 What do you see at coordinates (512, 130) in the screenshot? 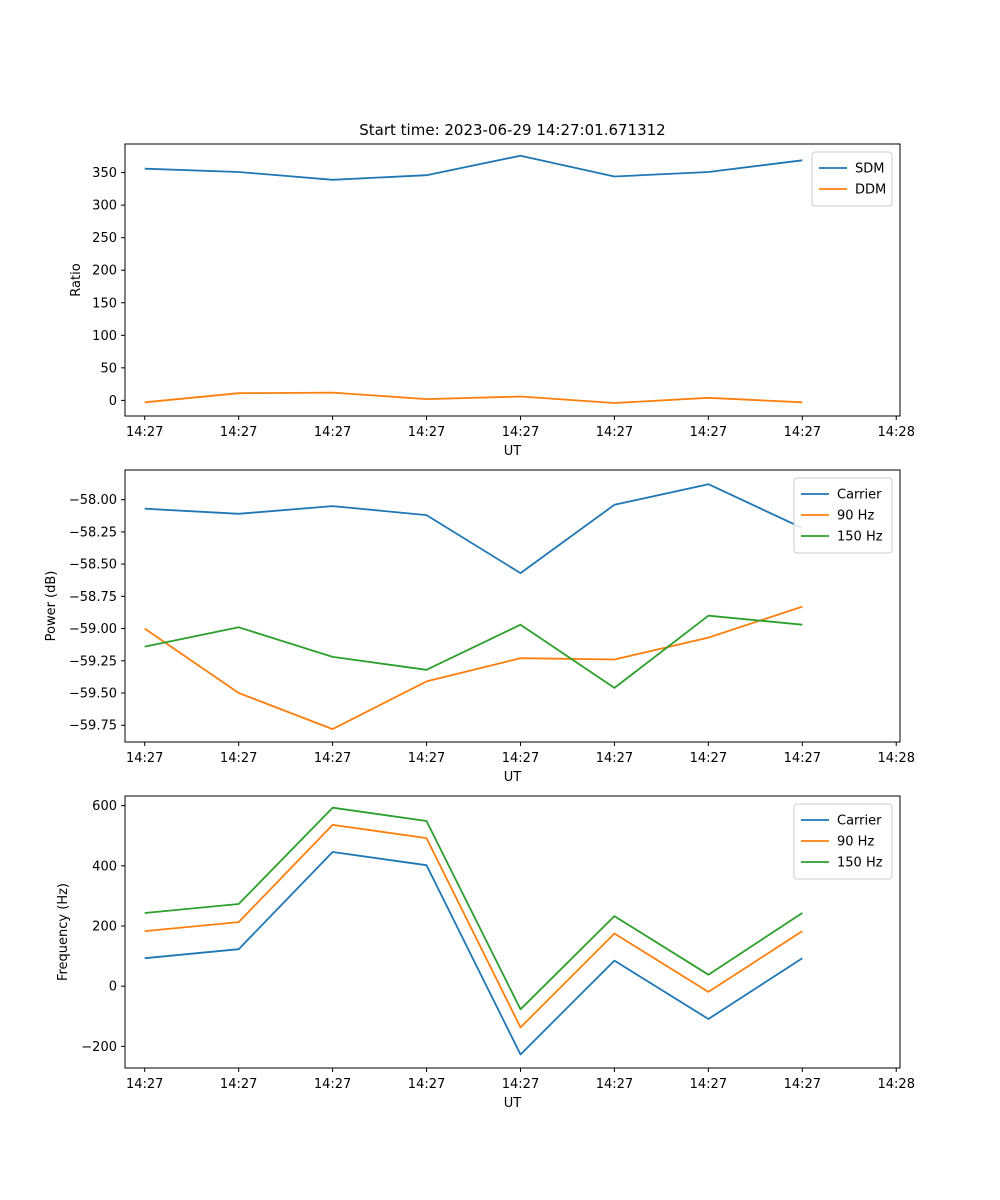
I see `chart-title: Start time: 2023-06-29 14:27:01.671312` at bounding box center [512, 130].